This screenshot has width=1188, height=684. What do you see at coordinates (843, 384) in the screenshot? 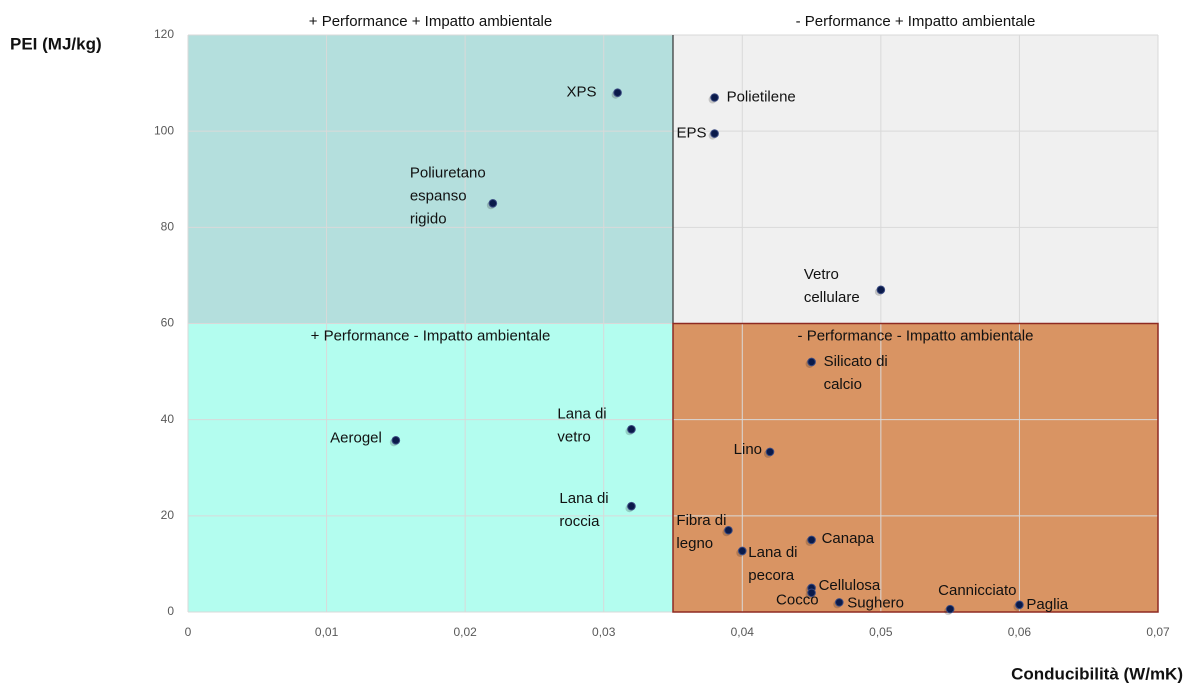
I see `point-label: calcio` at bounding box center [843, 384].